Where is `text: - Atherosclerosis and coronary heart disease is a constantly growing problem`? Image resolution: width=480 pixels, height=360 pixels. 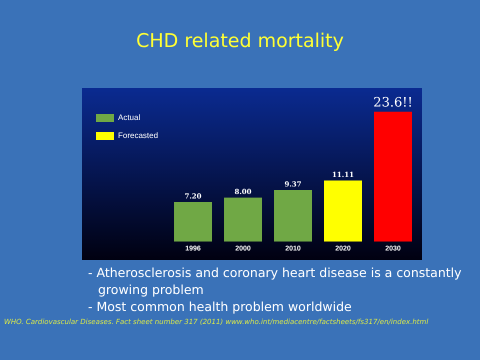
text: - Atherosclerosis and coronary heart disease is a constantly growing problem is located at coordinates (275, 281).